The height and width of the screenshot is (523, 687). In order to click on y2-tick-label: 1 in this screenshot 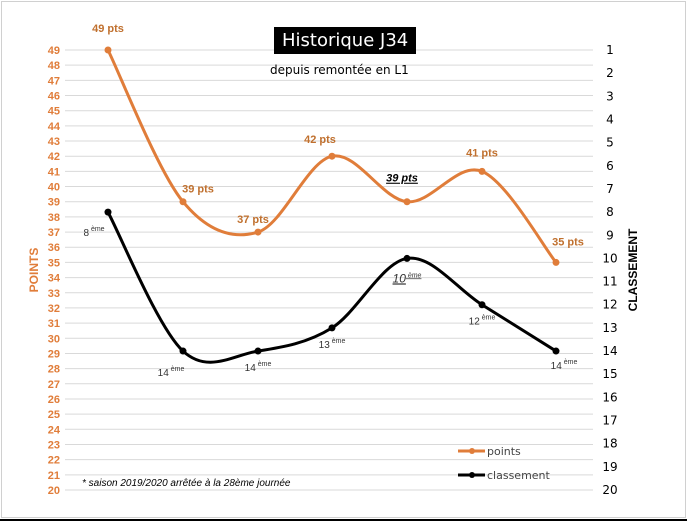, I will do `click(610, 50)`.